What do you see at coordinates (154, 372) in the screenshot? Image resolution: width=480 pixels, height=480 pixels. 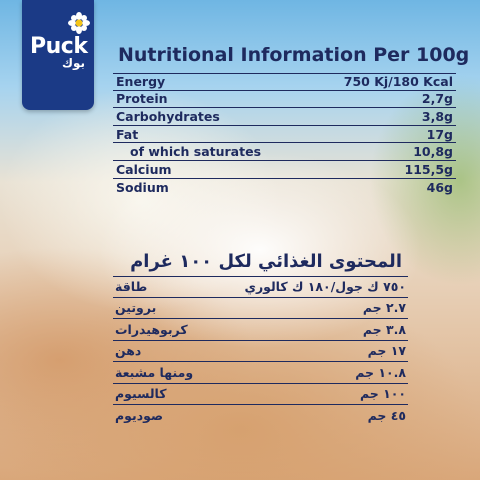 I see `row-label: ومنها مشبعة` at bounding box center [154, 372].